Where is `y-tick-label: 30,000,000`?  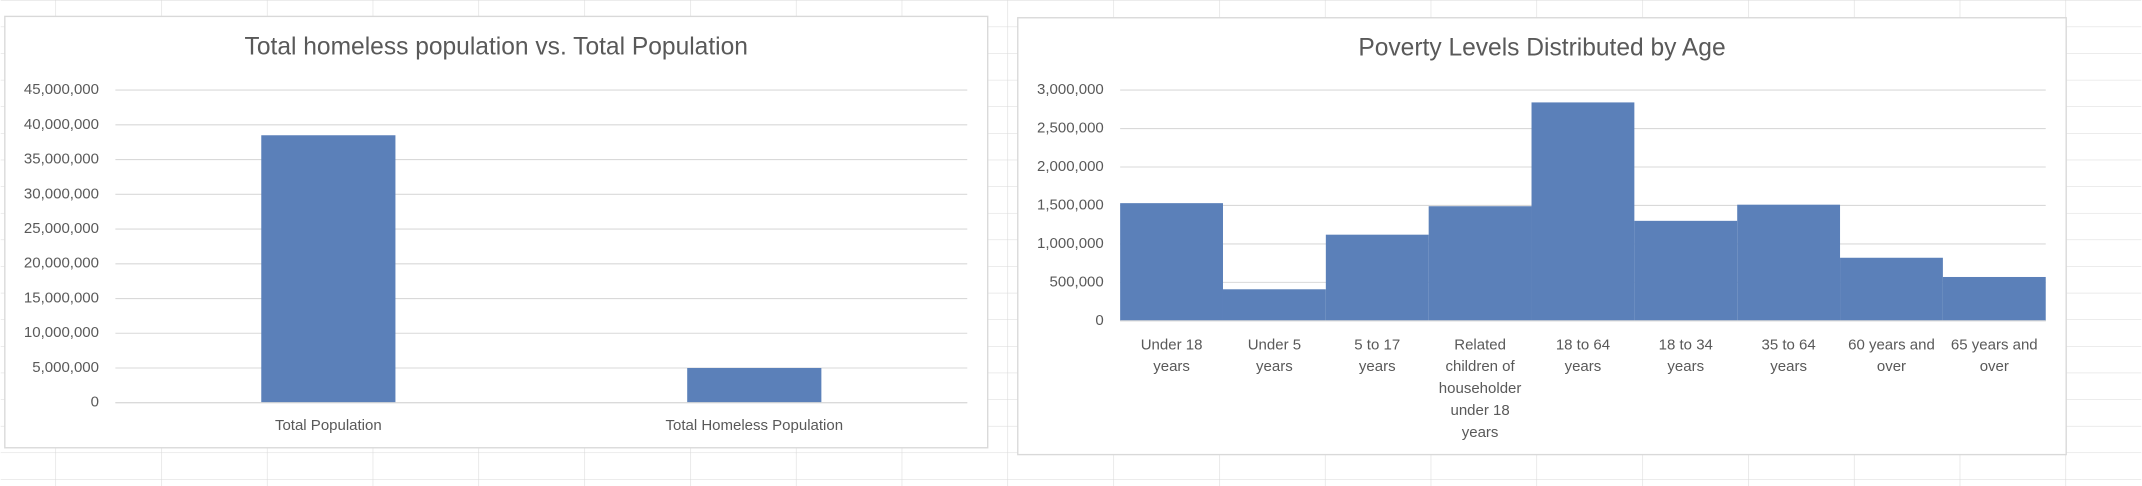 y-tick-label: 30,000,000 is located at coordinates (61, 193).